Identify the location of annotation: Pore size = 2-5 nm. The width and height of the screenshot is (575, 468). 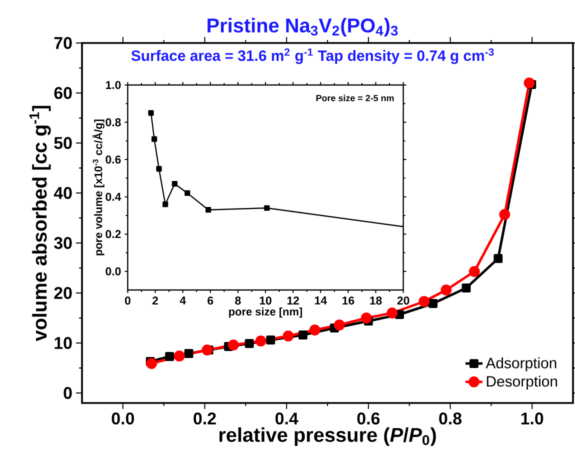
(355, 98).